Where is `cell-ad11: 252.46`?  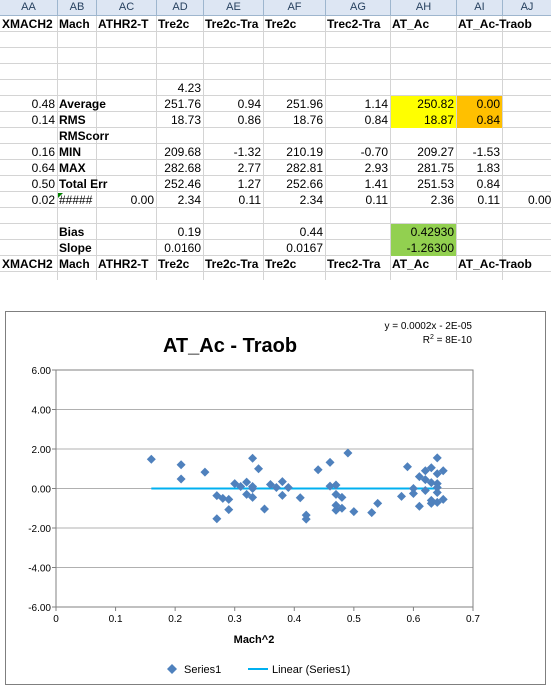 cell-ad11: 252.46 is located at coordinates (182, 184).